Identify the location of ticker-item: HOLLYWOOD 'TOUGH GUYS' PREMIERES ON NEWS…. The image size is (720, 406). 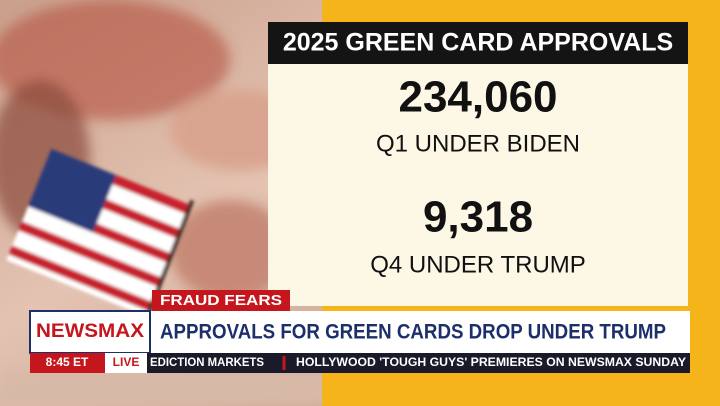
(491, 362).